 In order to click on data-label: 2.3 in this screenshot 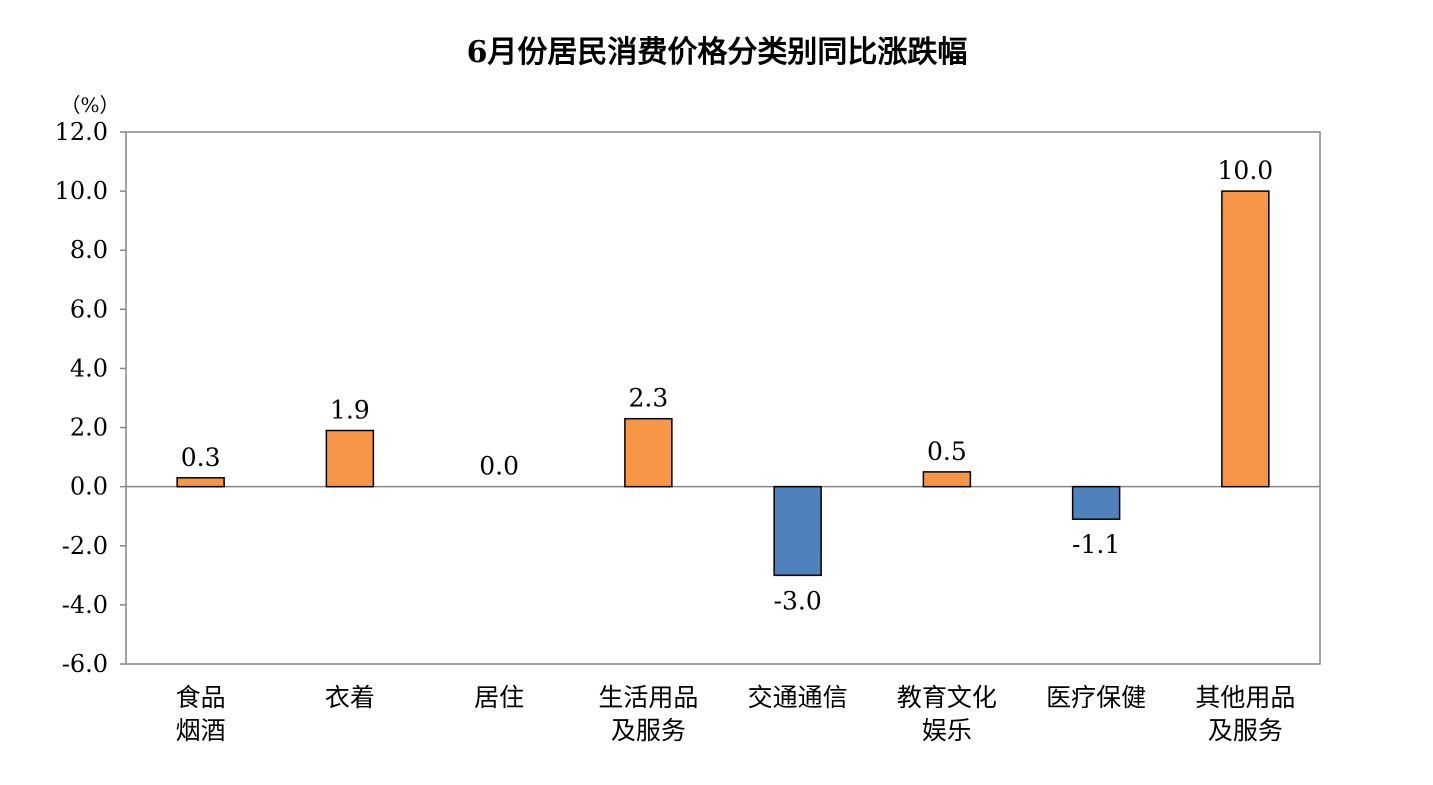, I will do `click(648, 398)`.